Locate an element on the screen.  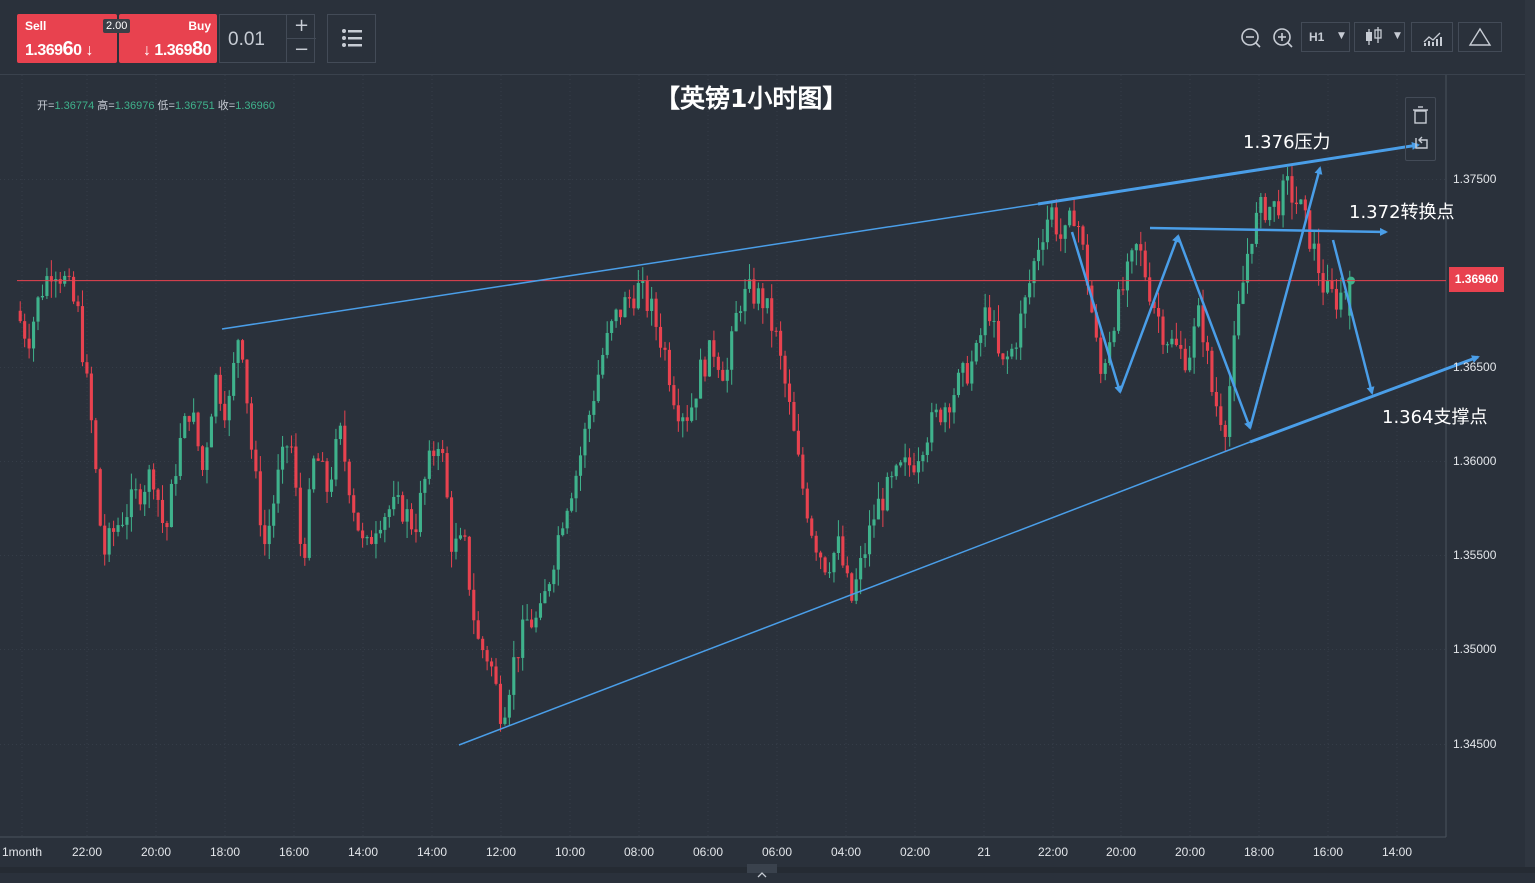
quantity-plus-button: + is located at coordinates (301, 27).